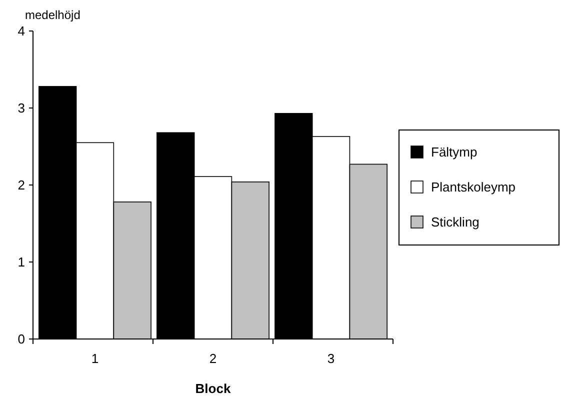 The width and height of the screenshot is (567, 405). I want to click on y-tick-label: 1, so click(21, 262).